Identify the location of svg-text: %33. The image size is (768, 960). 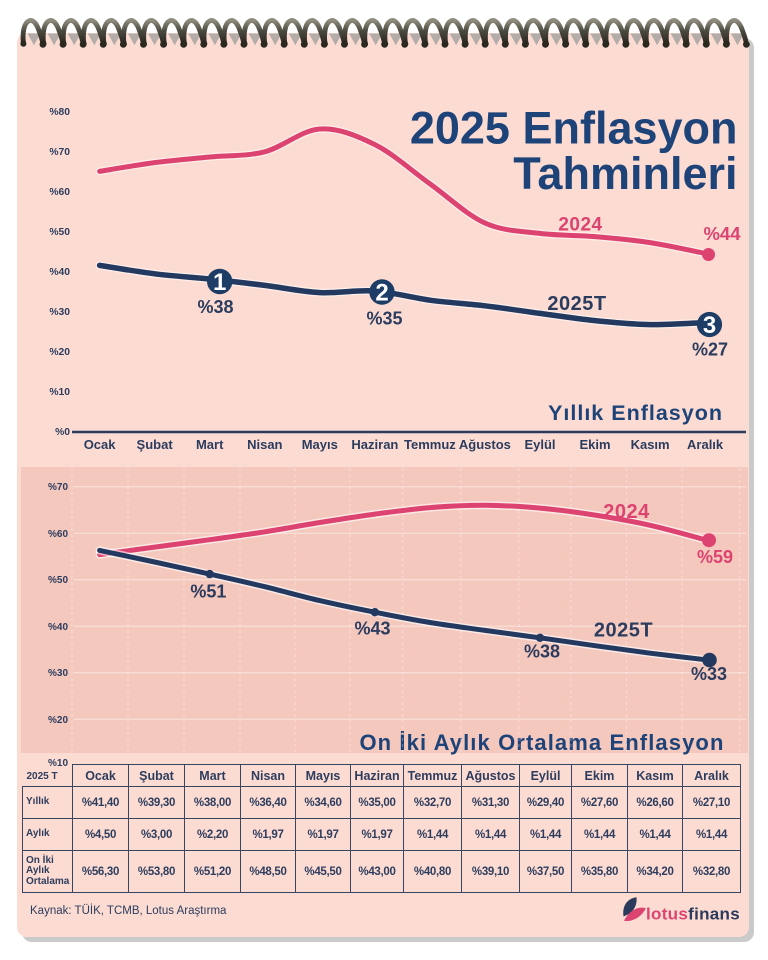
(709, 674).